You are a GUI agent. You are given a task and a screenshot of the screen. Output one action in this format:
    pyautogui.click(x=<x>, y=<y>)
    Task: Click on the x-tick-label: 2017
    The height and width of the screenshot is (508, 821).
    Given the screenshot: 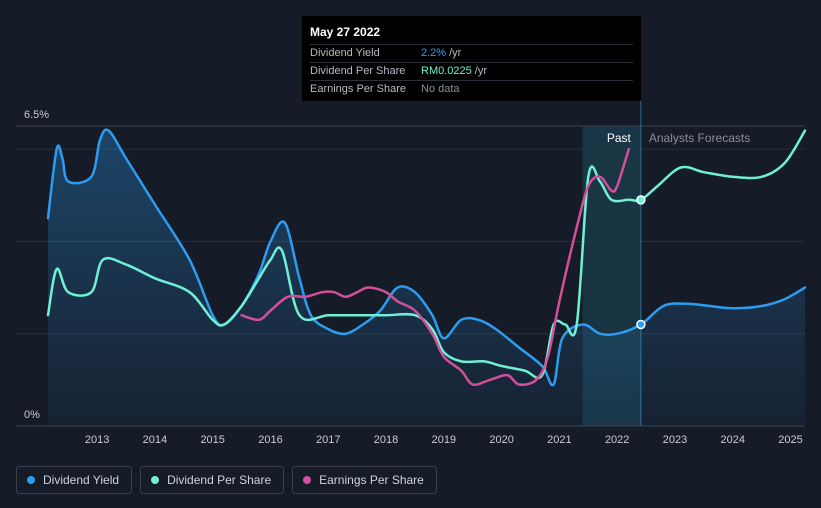 What is the action you would take?
    pyautogui.click(x=328, y=440)
    